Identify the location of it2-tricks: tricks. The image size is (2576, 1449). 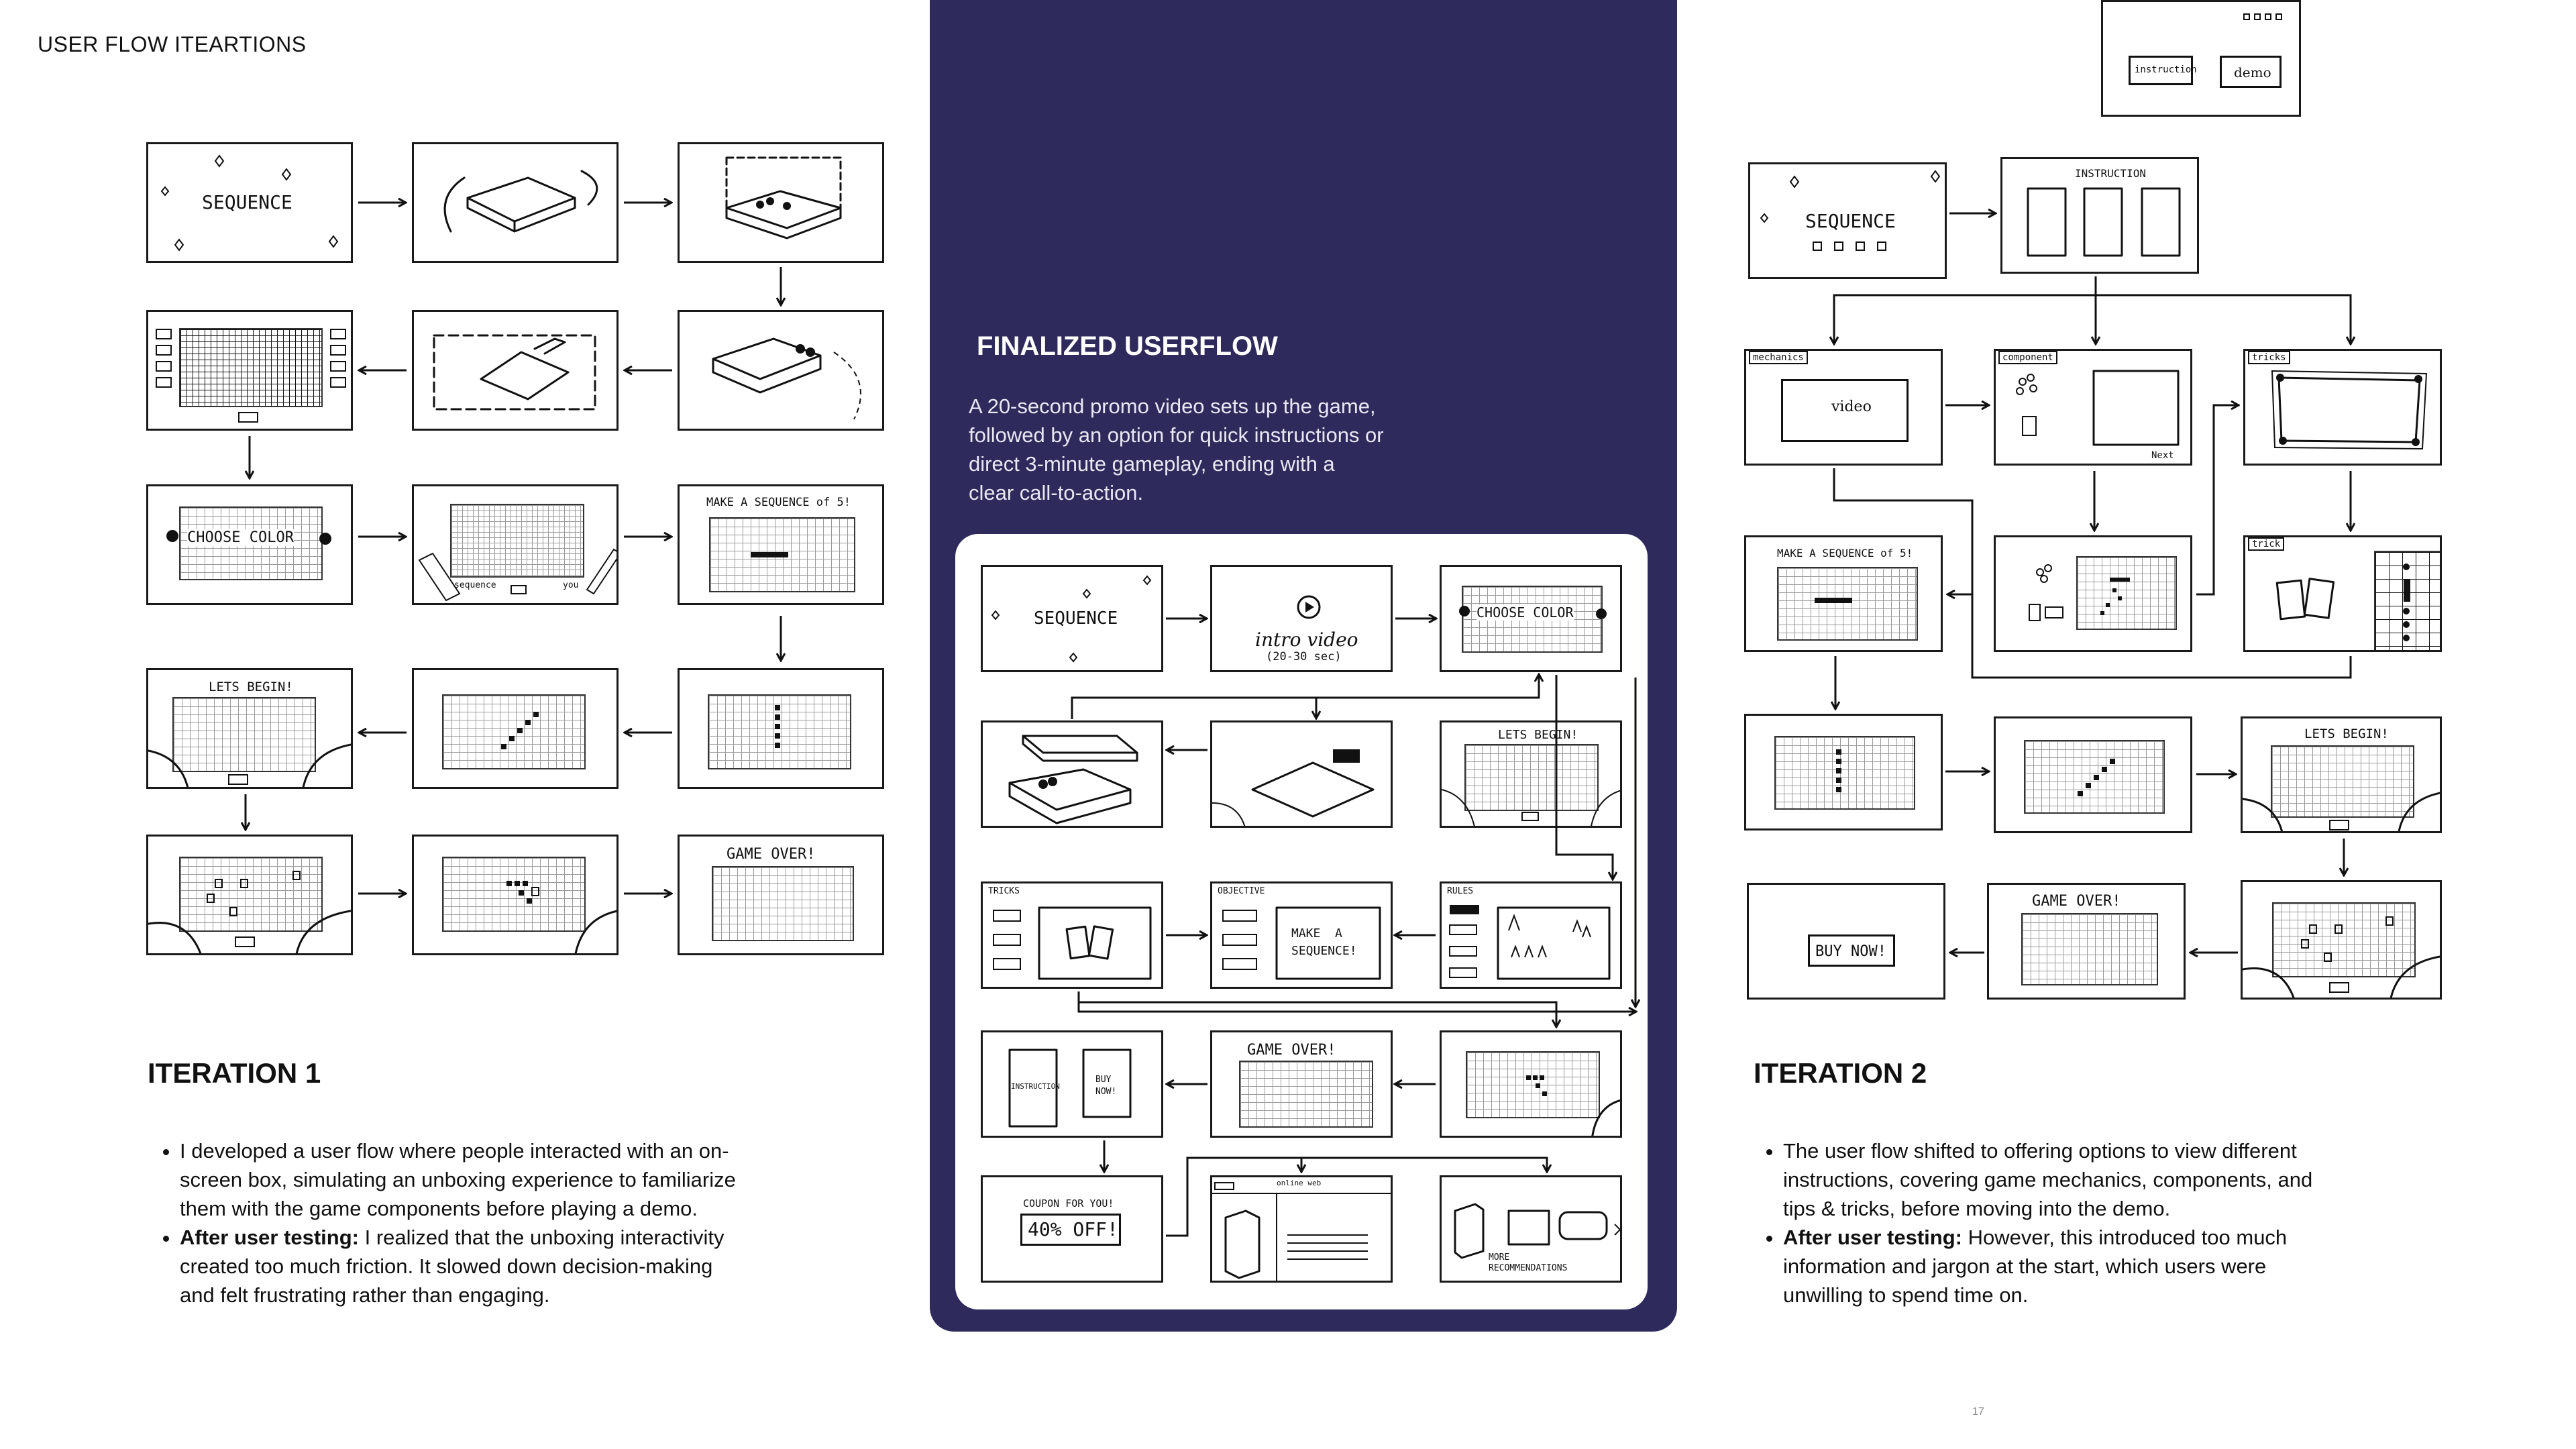
(2342, 407).